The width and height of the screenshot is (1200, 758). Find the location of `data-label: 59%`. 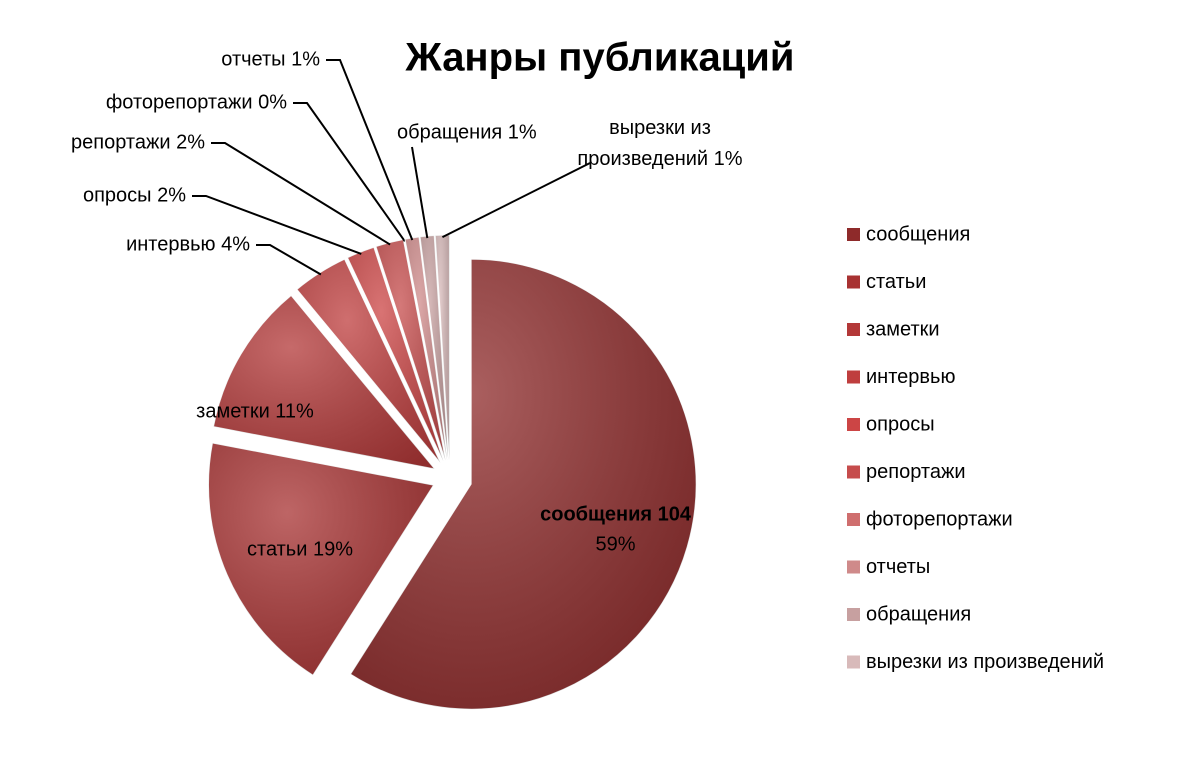

data-label: 59% is located at coordinates (616, 544).